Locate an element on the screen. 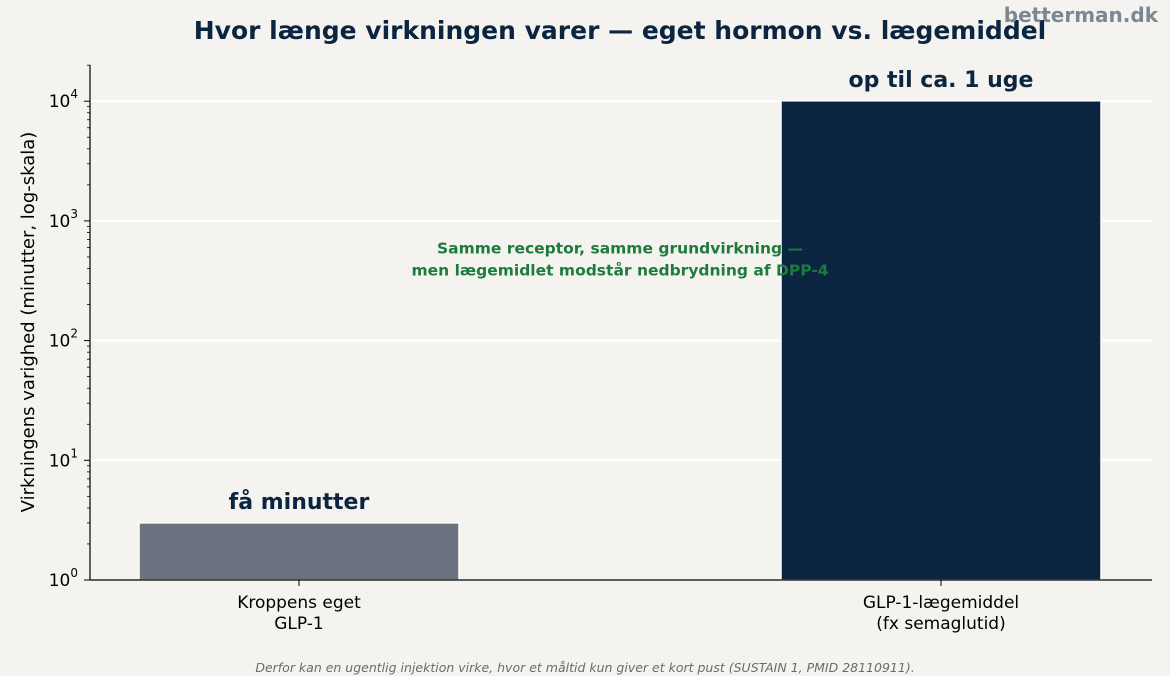  annotation-text: Samme receptor, samme grundvirkning — is located at coordinates (620, 249).